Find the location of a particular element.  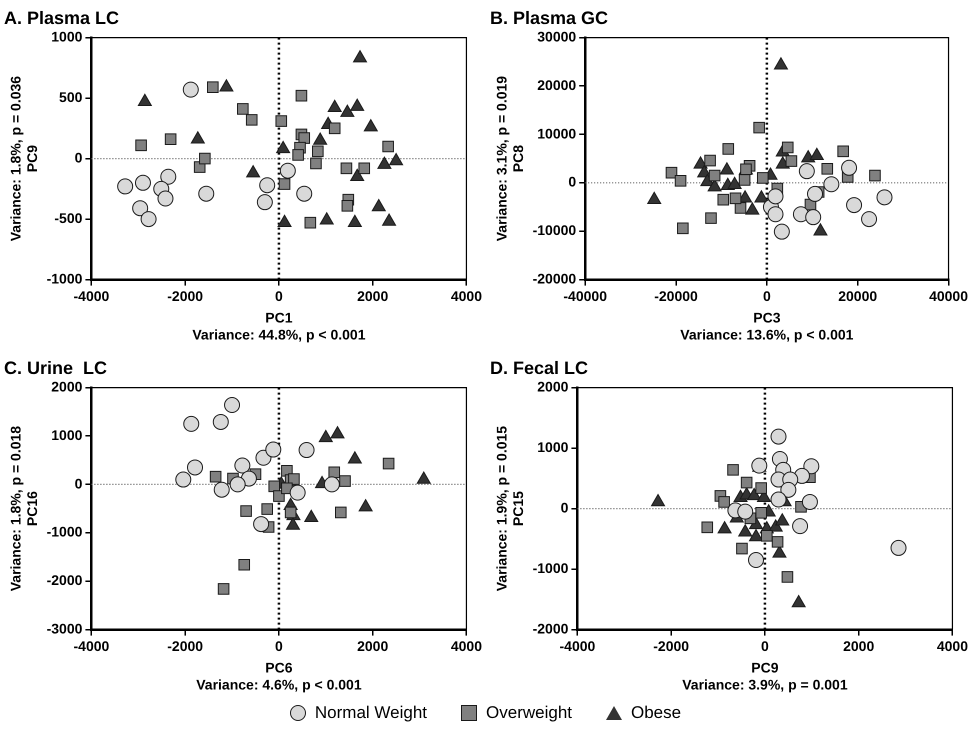

chart-title: B. Plasma GC is located at coordinates (549, 18).